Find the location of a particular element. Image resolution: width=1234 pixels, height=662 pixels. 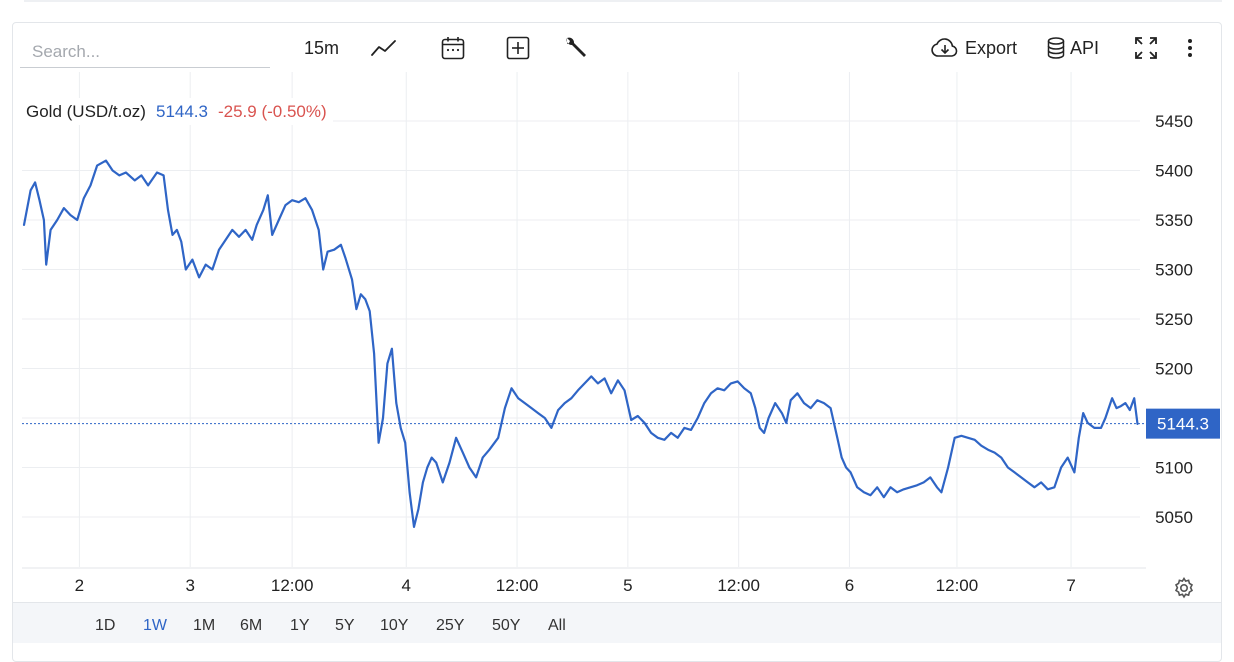

database-icon is located at coordinates (1056, 48).